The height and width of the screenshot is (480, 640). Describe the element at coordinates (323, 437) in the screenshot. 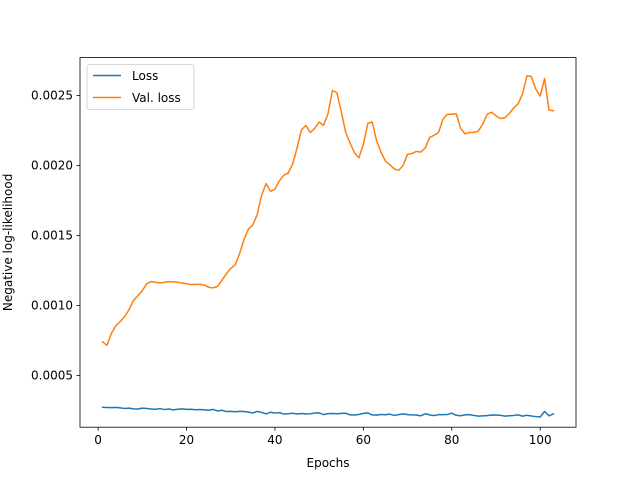

I see `x-axis: 0 20 40 60 80 100` at that location.